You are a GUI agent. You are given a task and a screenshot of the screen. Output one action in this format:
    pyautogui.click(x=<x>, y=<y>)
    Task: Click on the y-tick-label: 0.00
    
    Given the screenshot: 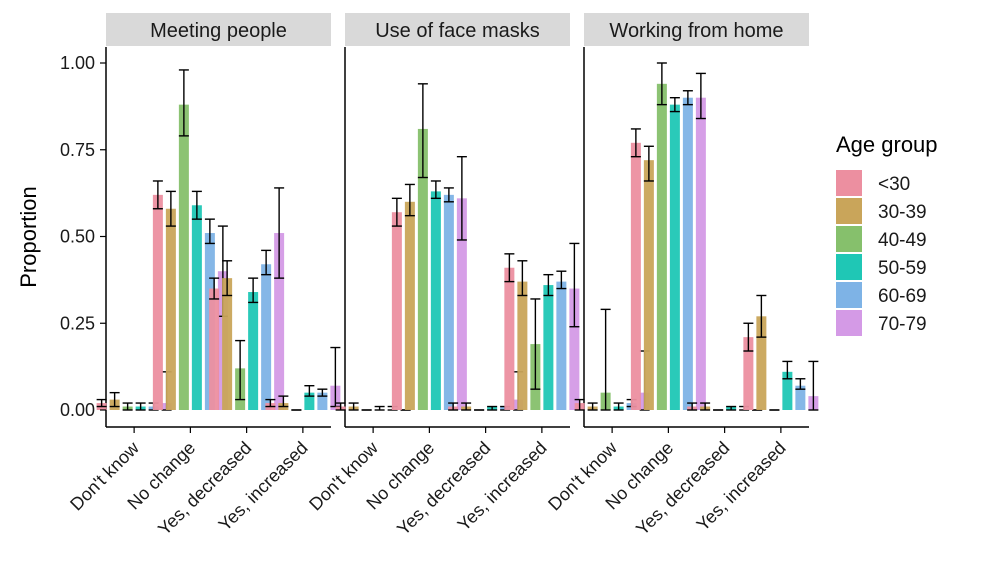 What is the action you would take?
    pyautogui.click(x=77, y=410)
    